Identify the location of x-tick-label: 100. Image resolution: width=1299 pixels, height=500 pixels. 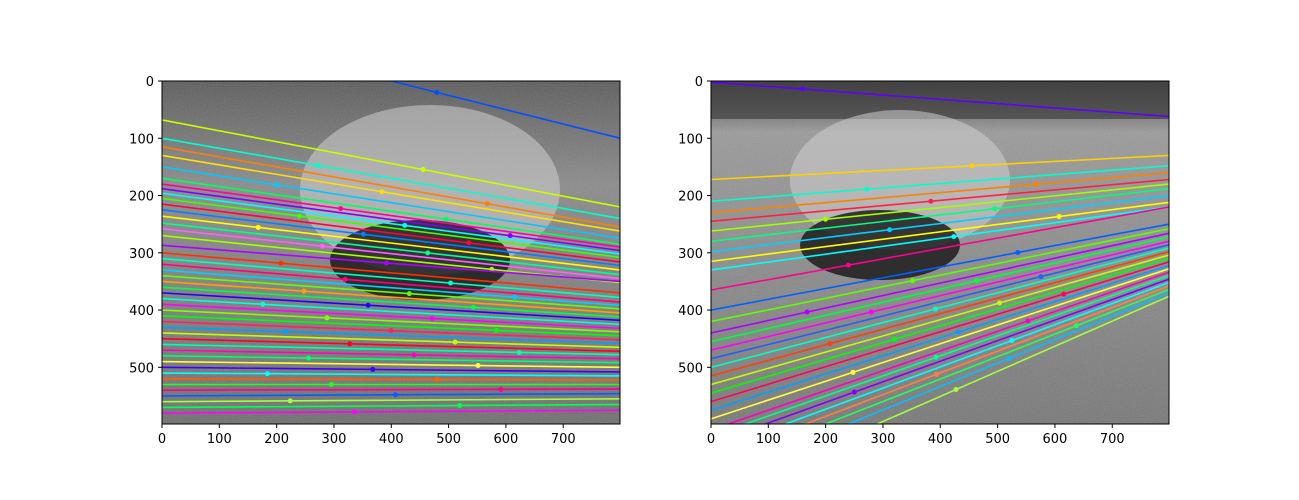
(219, 439).